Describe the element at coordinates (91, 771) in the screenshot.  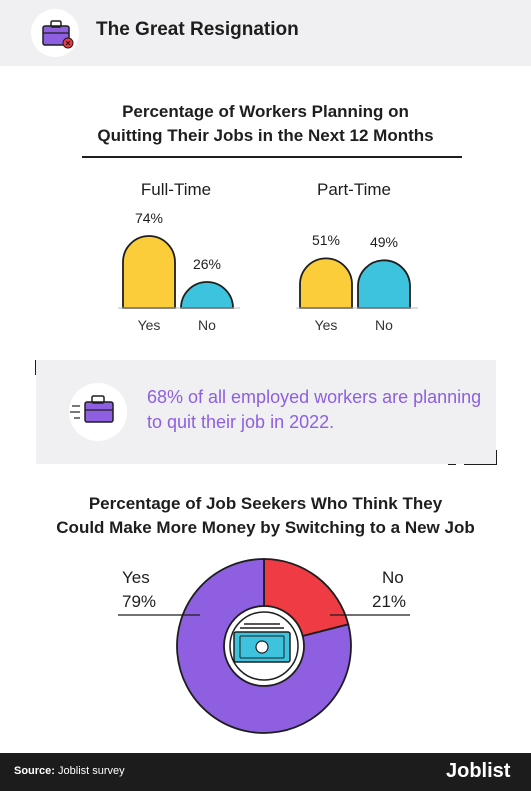
I see `source-text: Joblist survey` at that location.